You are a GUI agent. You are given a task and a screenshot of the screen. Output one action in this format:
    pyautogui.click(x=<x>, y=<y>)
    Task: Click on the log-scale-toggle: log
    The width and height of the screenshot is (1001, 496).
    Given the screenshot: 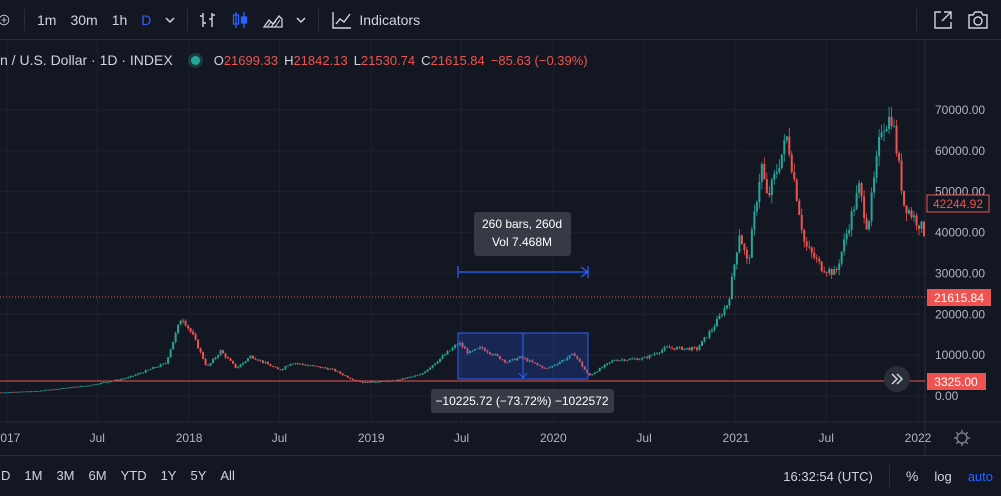 What is the action you would take?
    pyautogui.click(x=943, y=476)
    